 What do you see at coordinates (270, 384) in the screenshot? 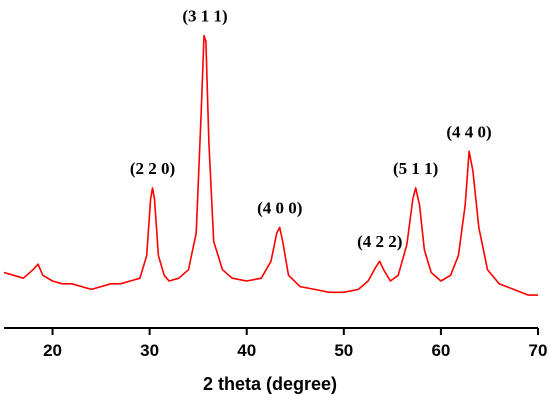
I see `x-axis-title: 2 theta (degree)` at bounding box center [270, 384].